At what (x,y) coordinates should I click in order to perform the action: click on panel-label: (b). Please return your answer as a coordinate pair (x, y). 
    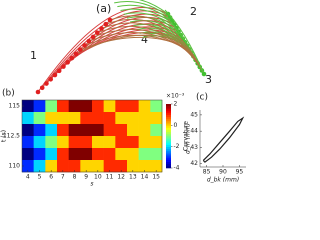
    Looking at the image, I should click on (8, 94).